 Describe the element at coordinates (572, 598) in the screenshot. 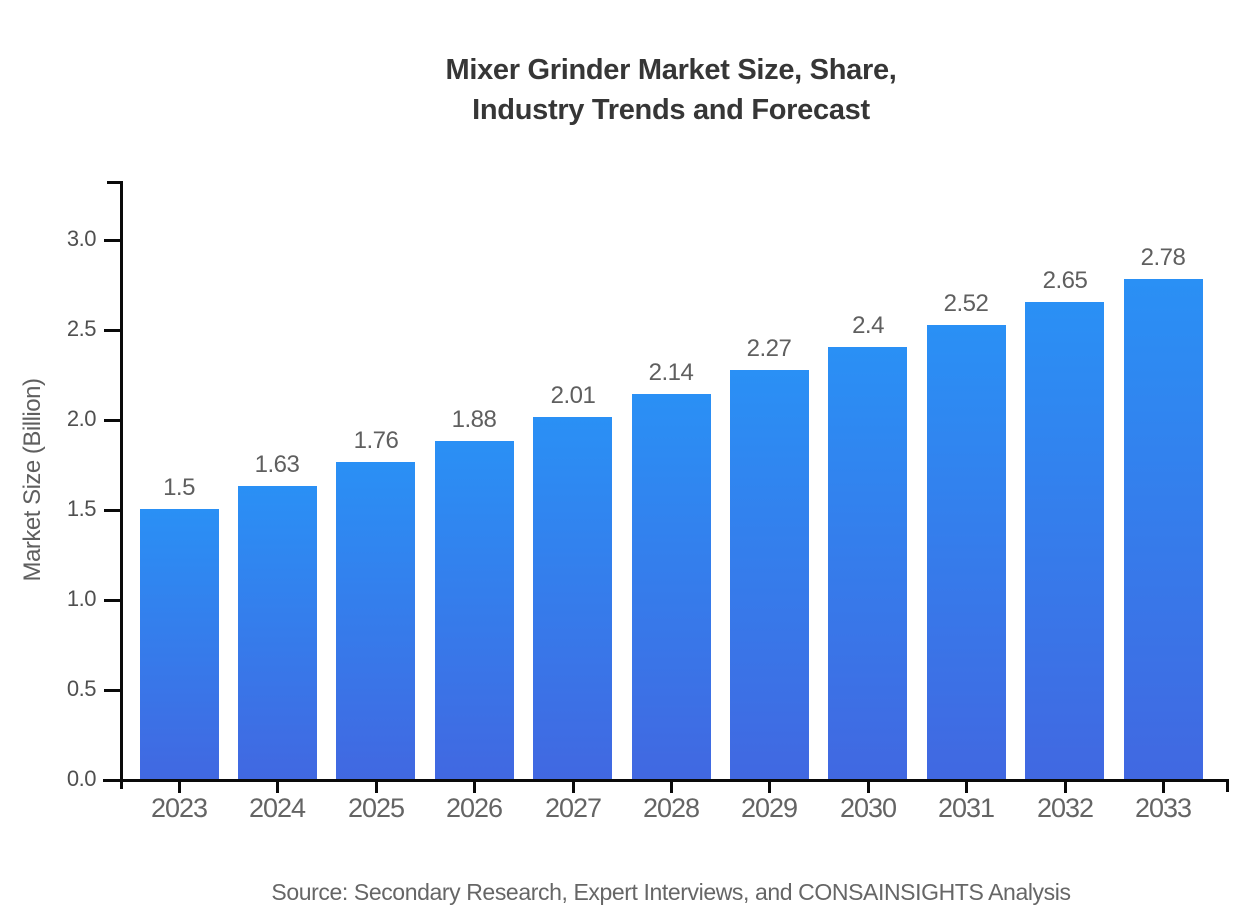

I see `bar-2027` at that location.